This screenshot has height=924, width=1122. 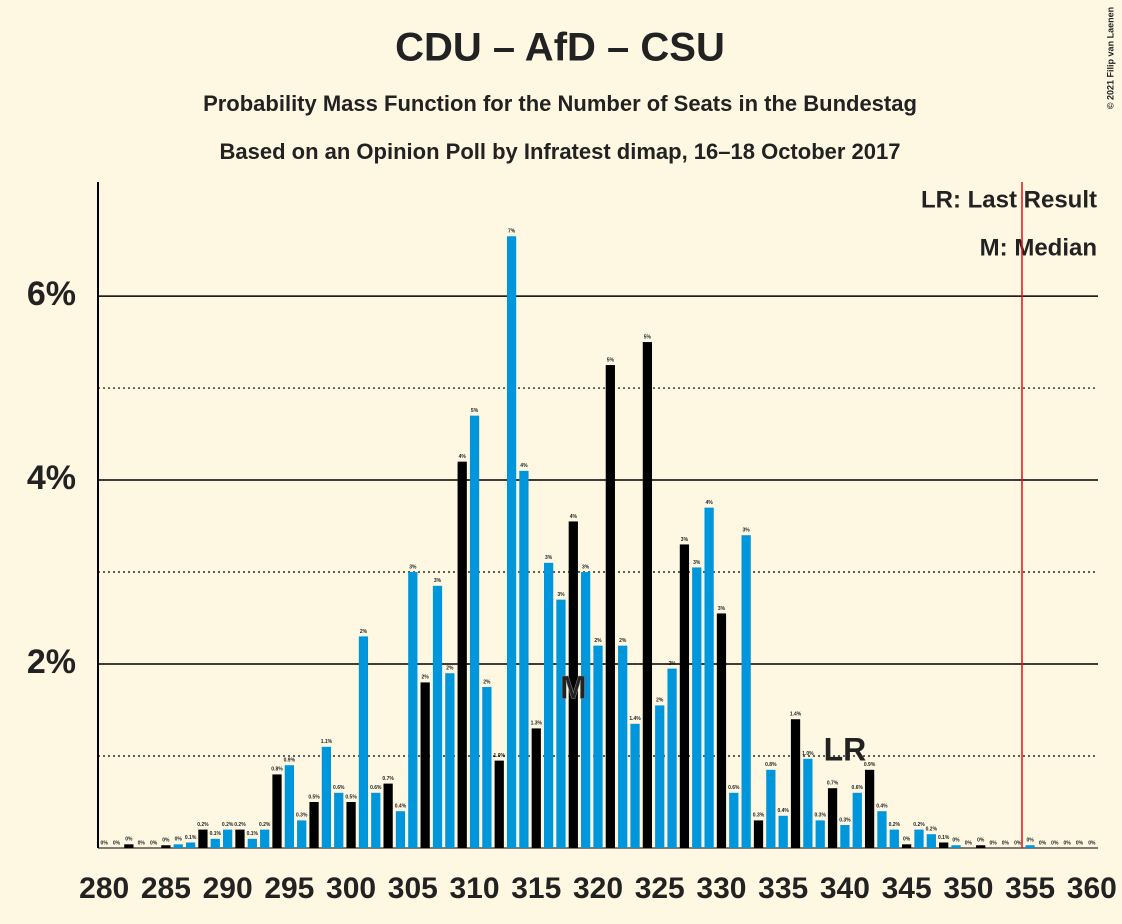 What do you see at coordinates (51, 662) in the screenshot?
I see `y-tick-label: 2%` at bounding box center [51, 662].